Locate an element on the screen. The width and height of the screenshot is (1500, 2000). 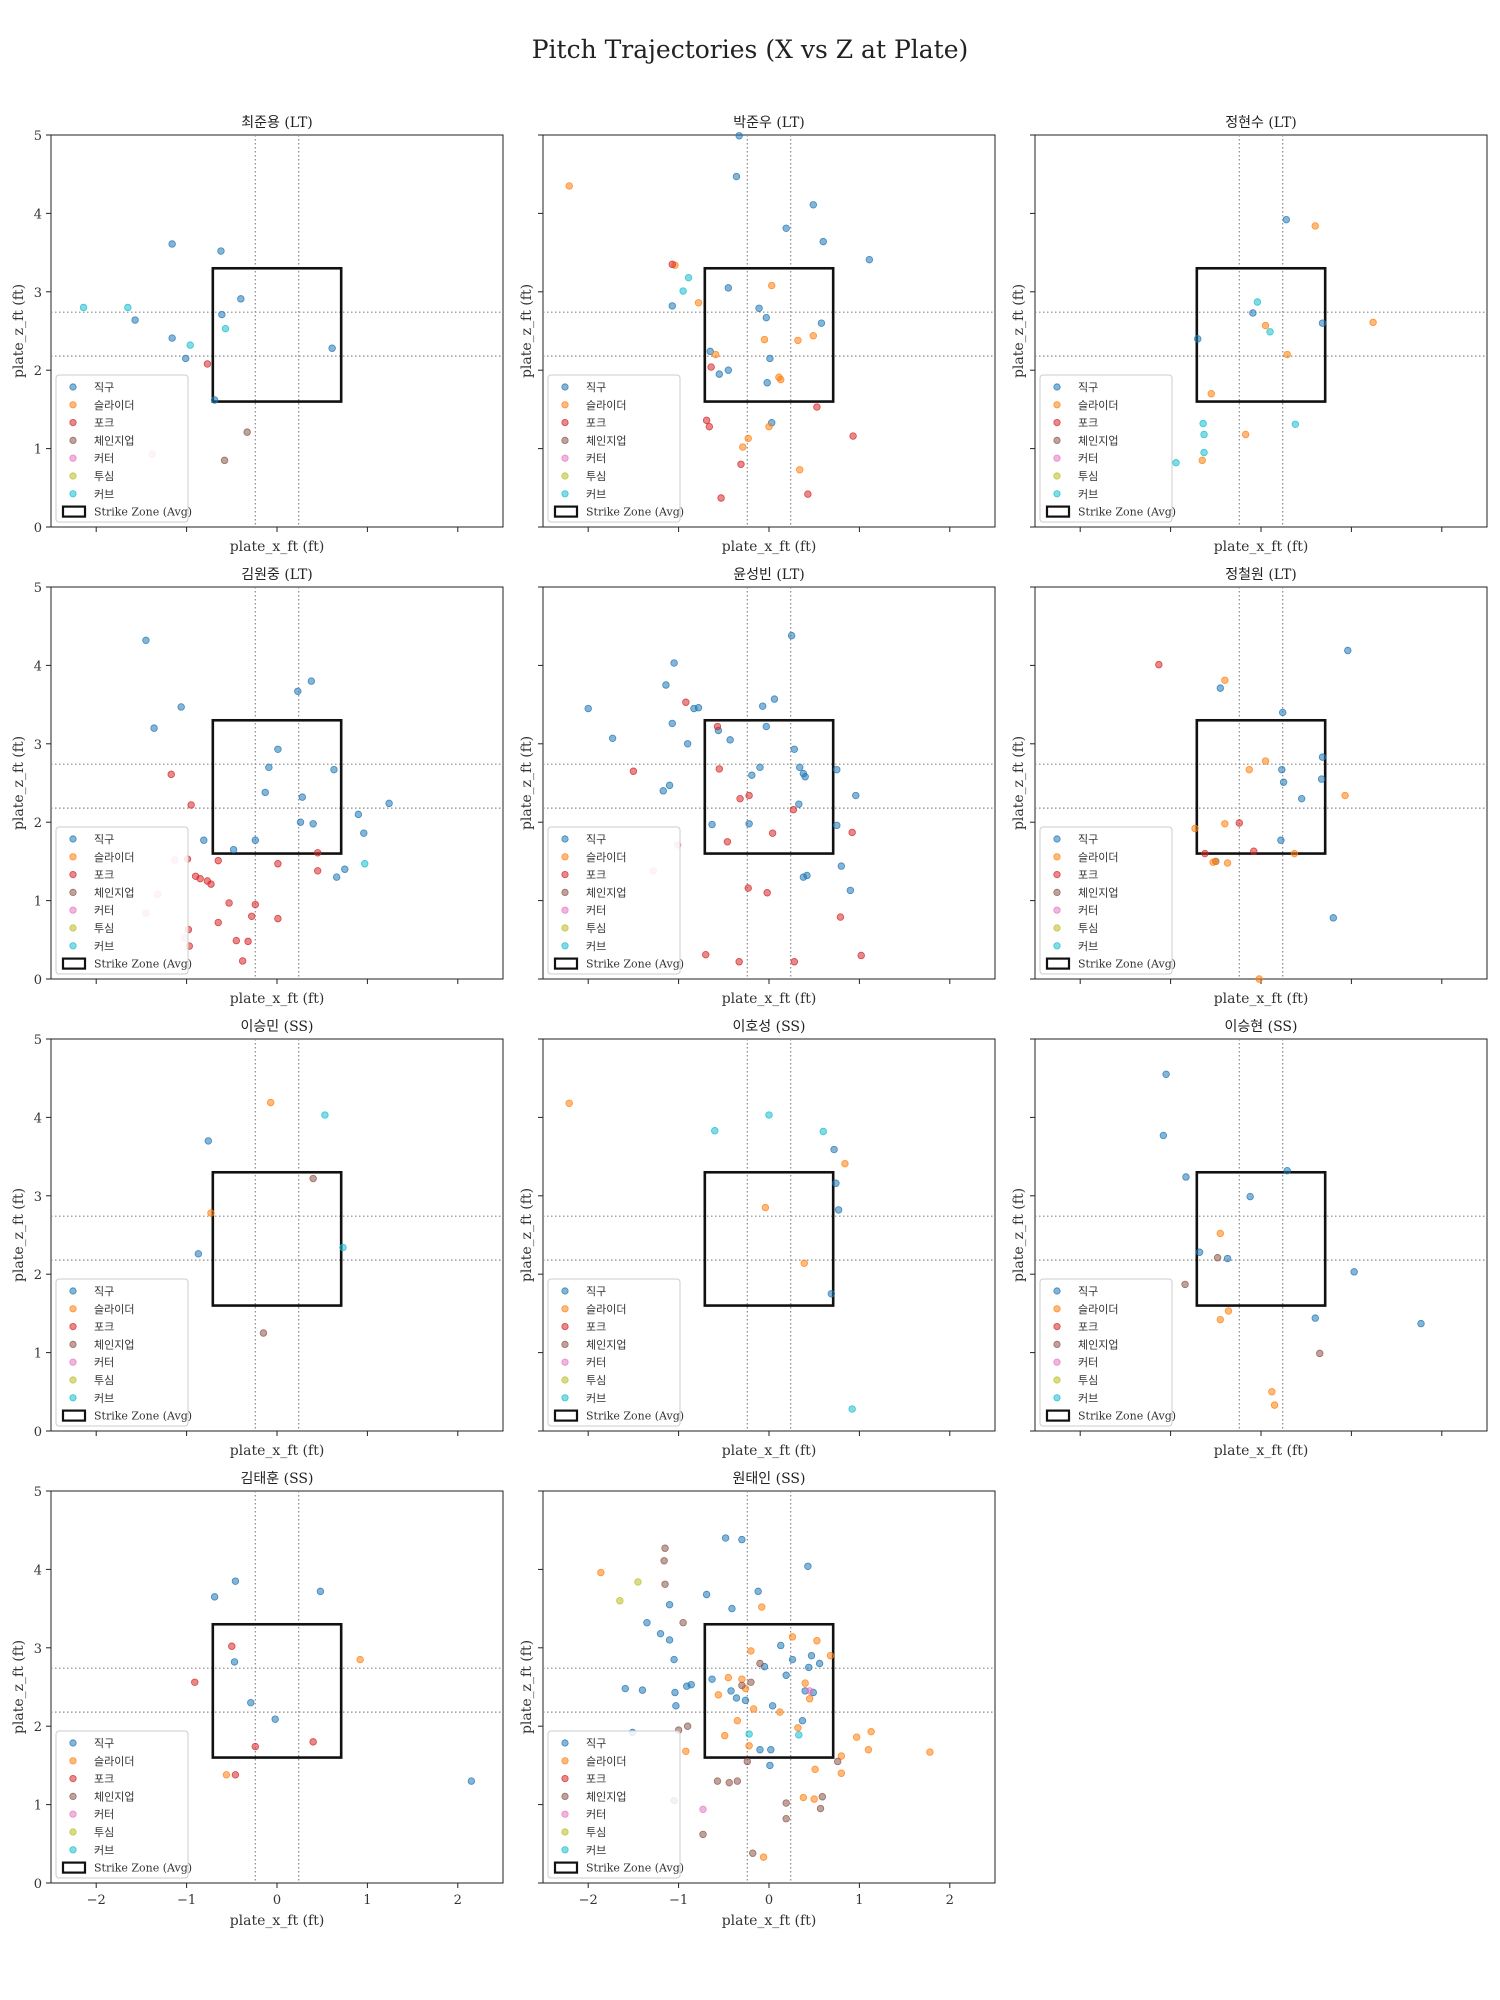
legend-box is located at coordinates (614, 1352).